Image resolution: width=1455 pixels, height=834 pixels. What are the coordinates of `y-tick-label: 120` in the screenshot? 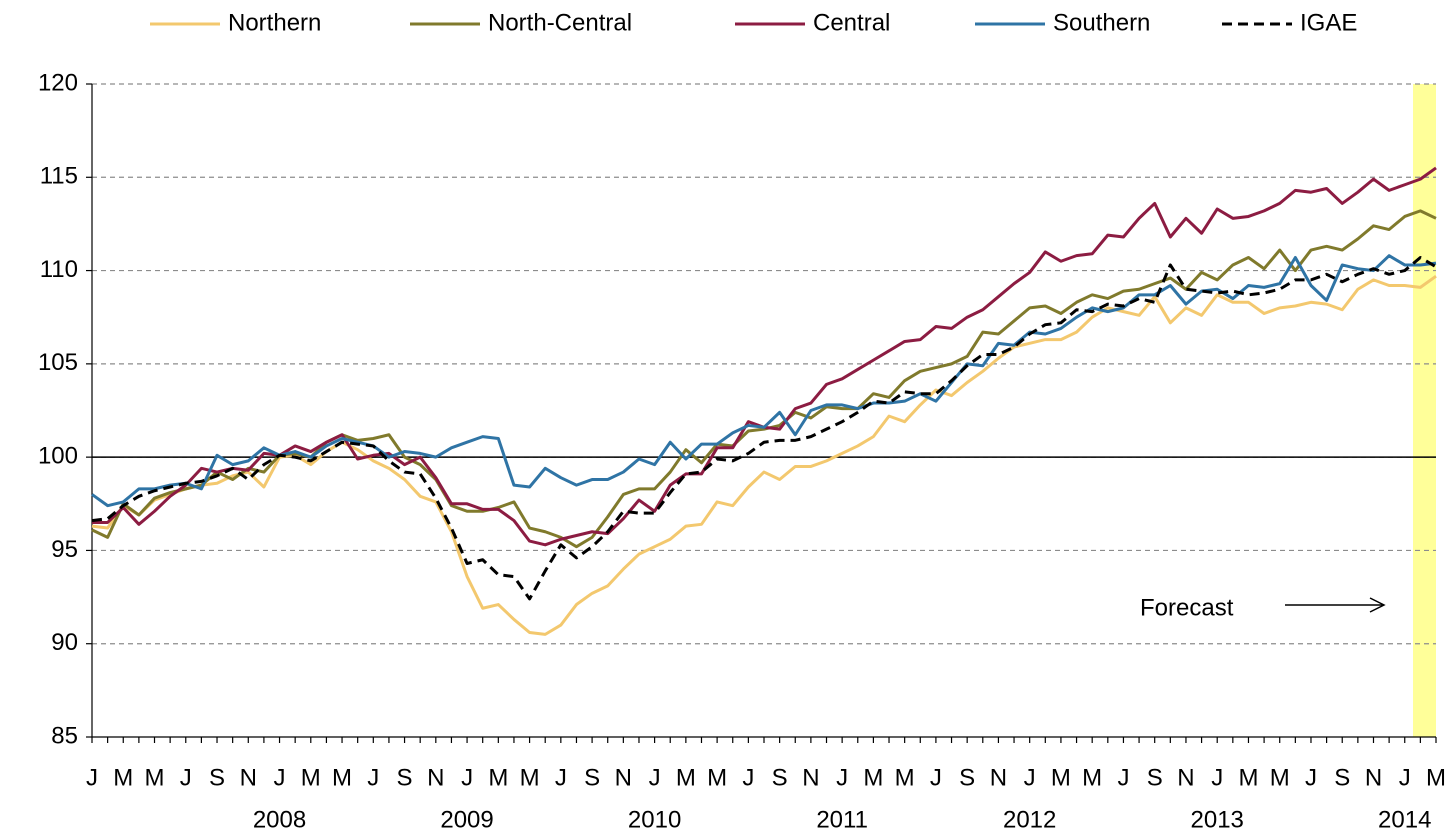 It's located at (58, 82).